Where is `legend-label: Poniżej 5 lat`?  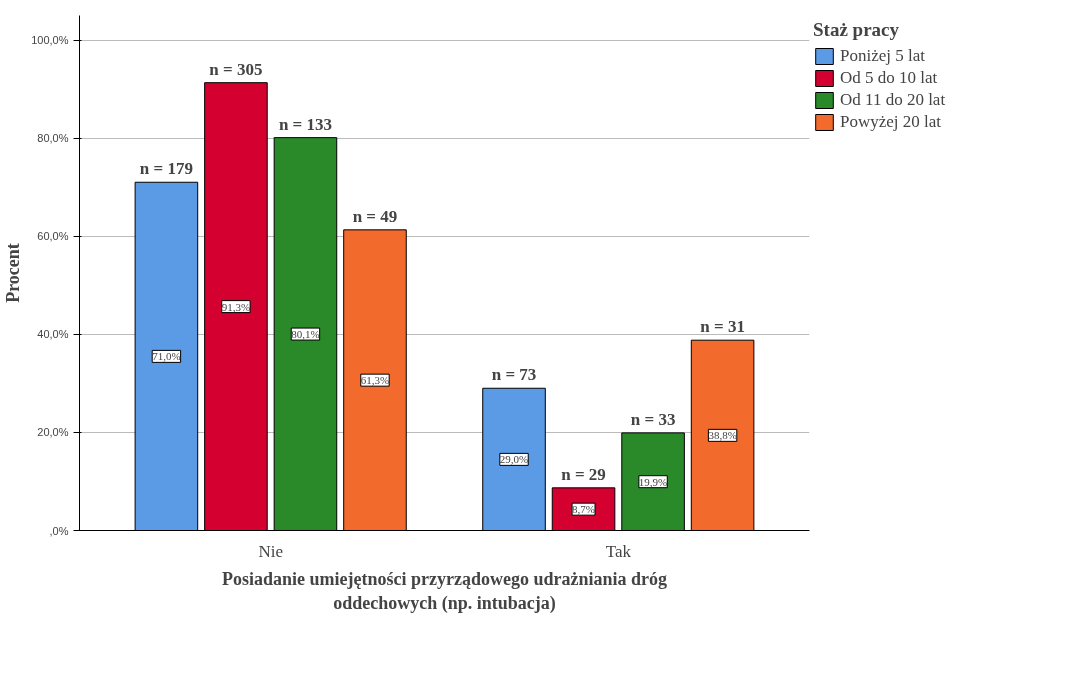
legend-label: Poniżej 5 lat is located at coordinates (882, 56).